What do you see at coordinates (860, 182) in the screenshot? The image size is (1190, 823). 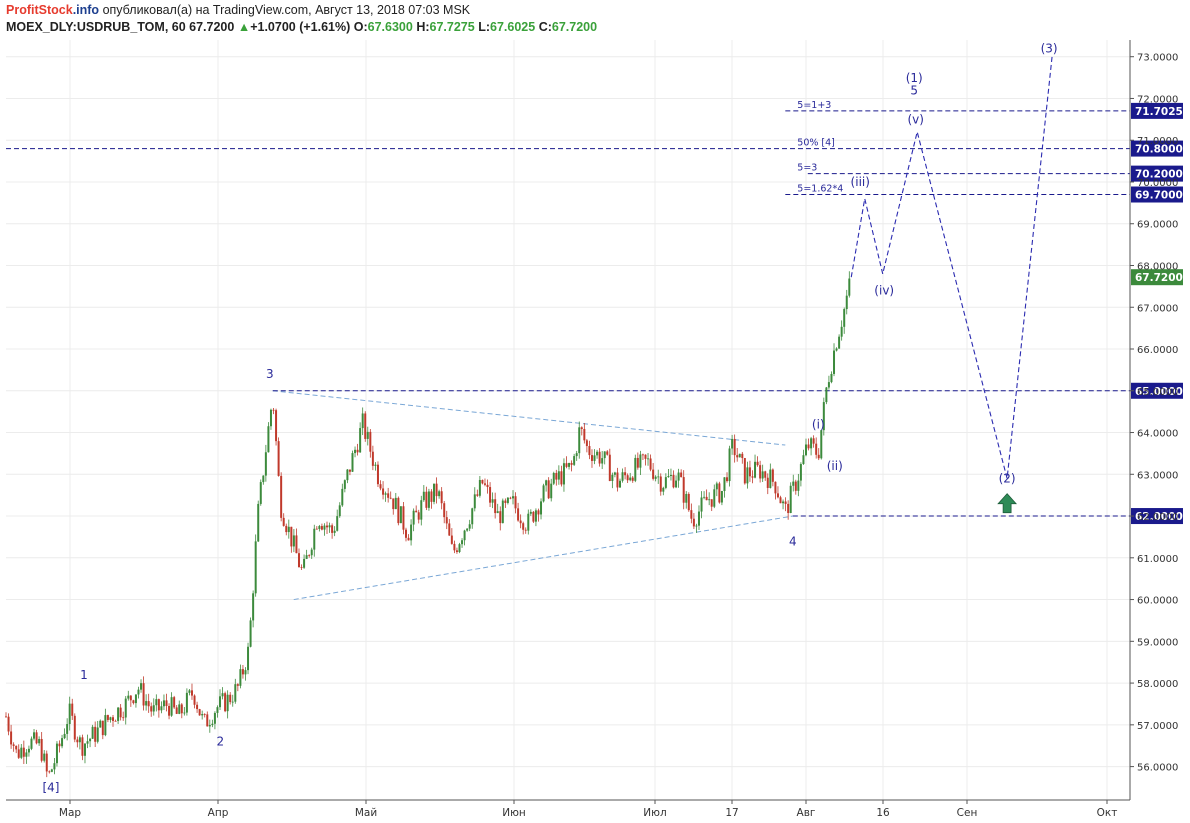 I see `wave-label: (iii)` at bounding box center [860, 182].